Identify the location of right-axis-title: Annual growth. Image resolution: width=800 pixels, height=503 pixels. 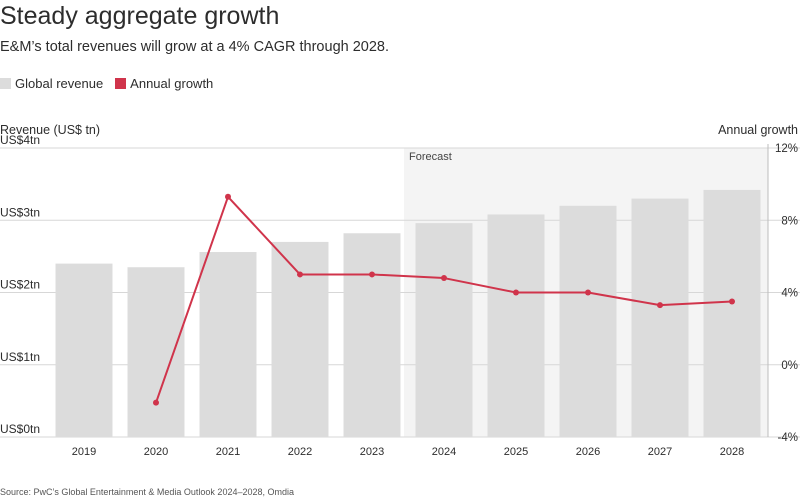
(758, 130).